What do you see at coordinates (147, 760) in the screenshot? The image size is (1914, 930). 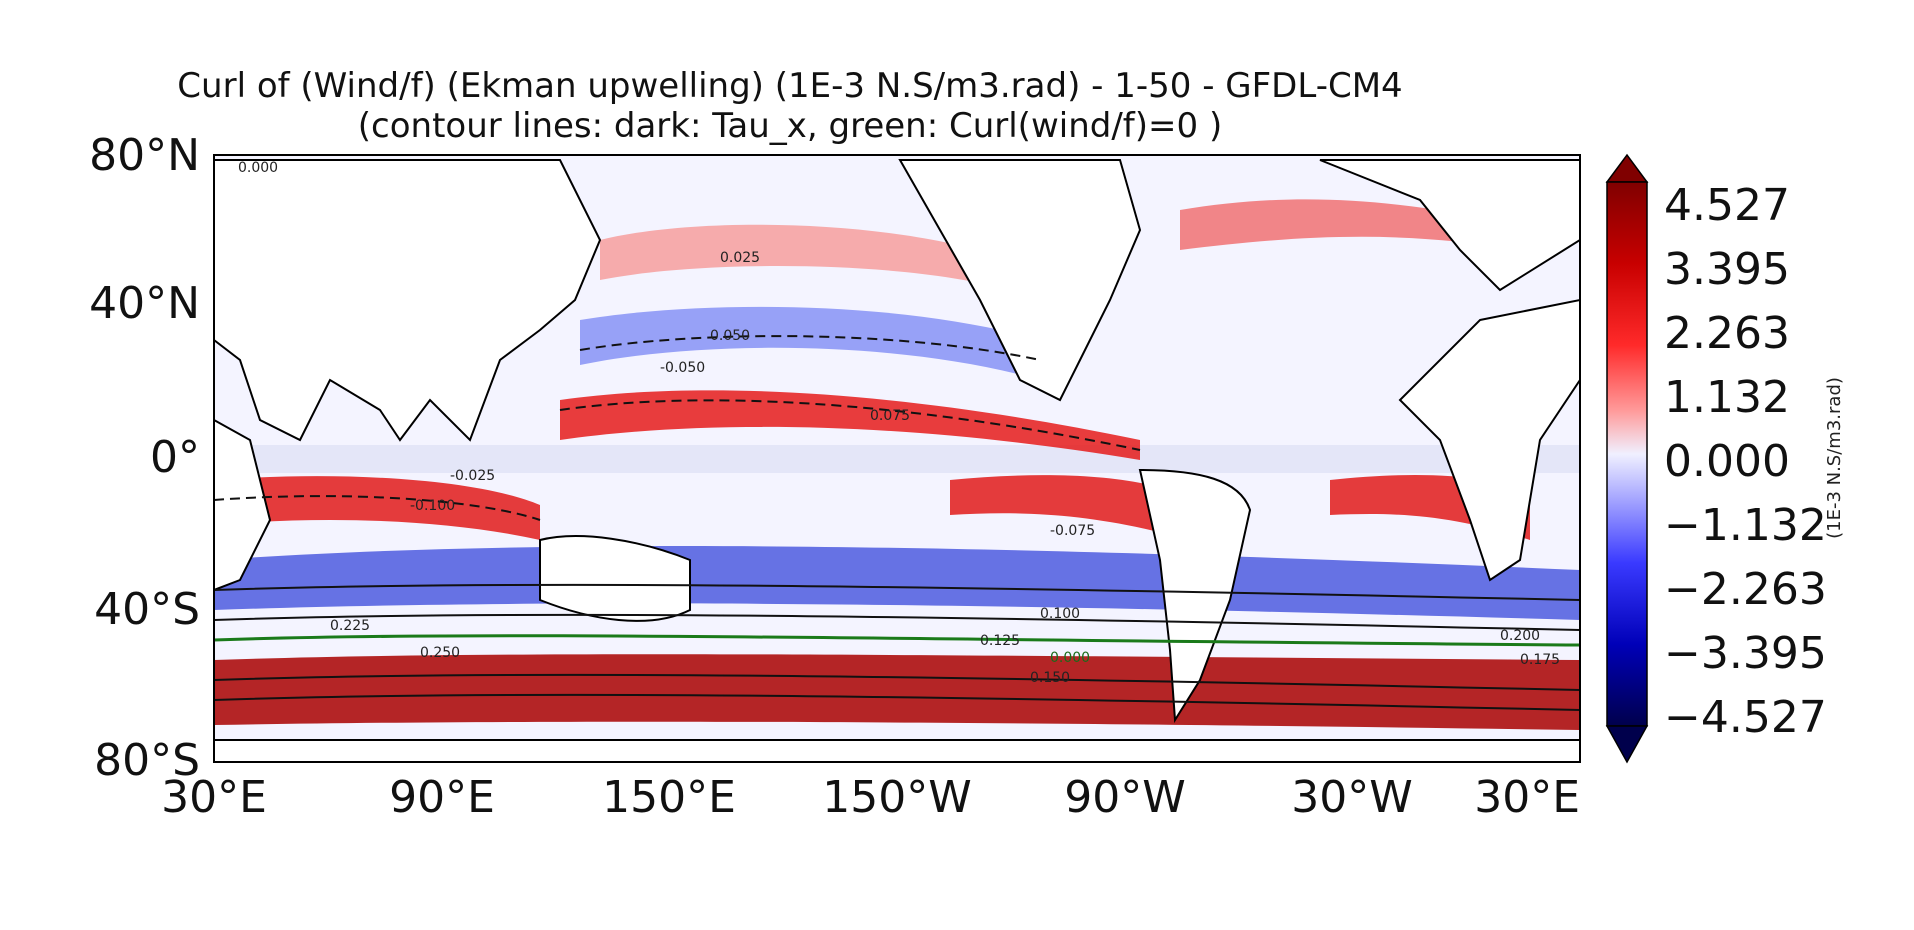 I see `y-tick-label: 80°S` at bounding box center [147, 760].